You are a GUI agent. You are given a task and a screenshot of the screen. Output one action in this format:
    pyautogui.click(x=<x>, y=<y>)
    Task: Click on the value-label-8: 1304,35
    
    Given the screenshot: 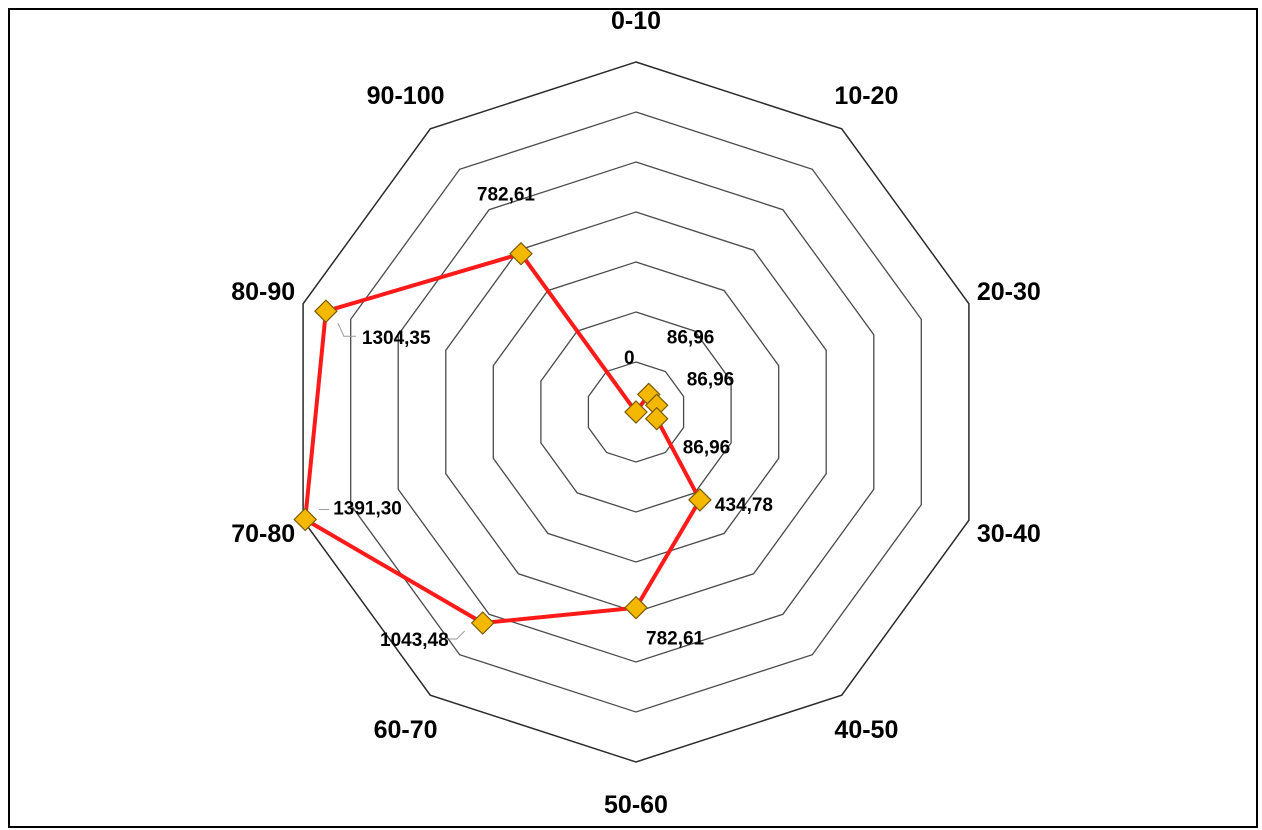 What is the action you would take?
    pyautogui.click(x=396, y=338)
    